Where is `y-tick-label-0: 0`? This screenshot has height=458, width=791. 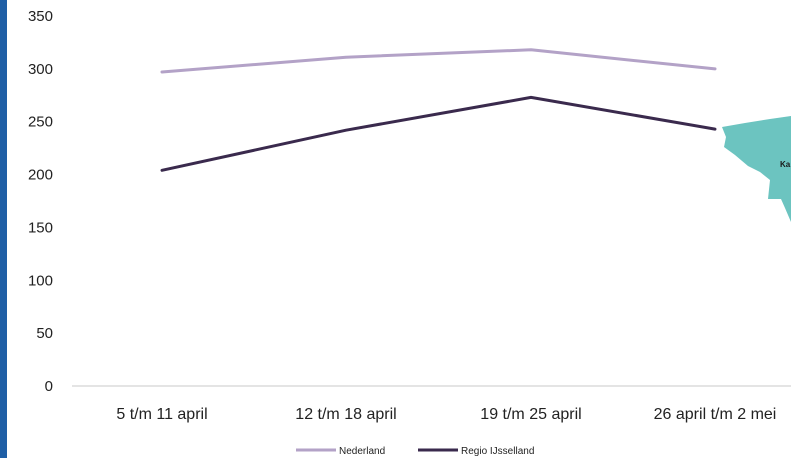 y-tick-label-0: 0 is located at coordinates (49, 386).